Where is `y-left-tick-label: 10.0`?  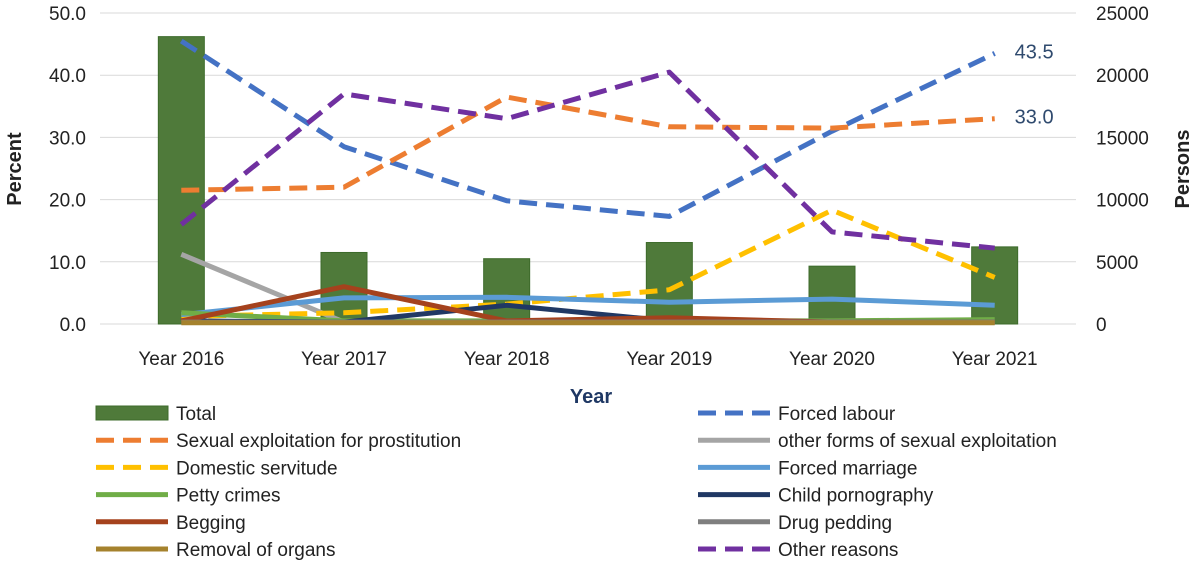 y-left-tick-label: 10.0 is located at coordinates (67, 263).